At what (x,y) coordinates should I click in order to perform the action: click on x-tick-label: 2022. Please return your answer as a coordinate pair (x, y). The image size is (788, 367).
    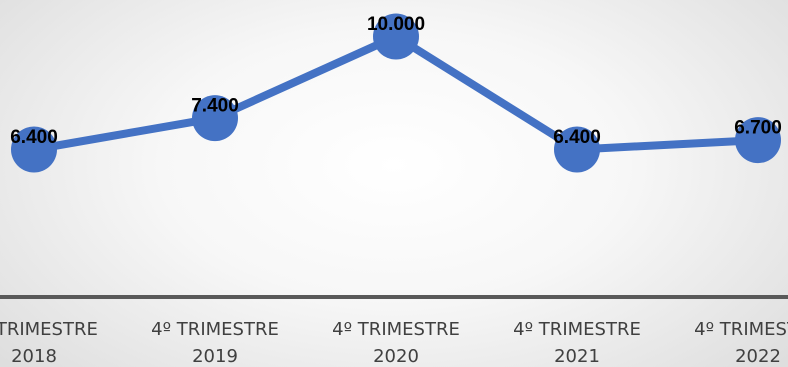
    Looking at the image, I should click on (758, 356).